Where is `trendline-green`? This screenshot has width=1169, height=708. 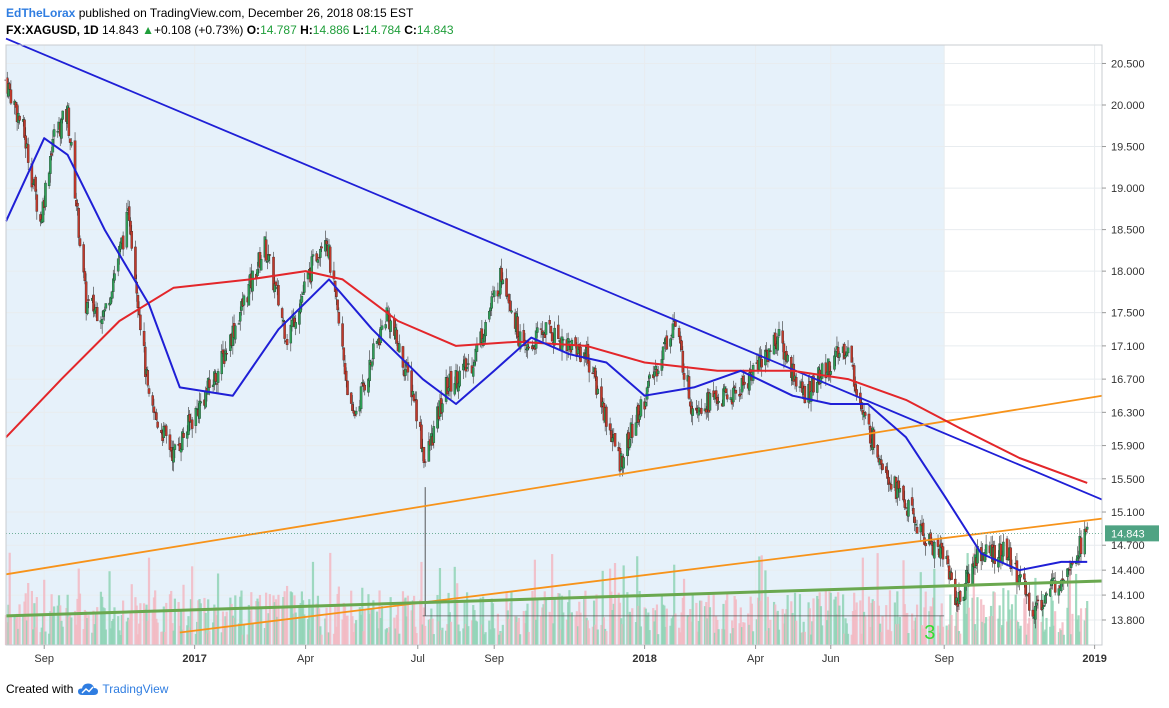 trendline-green is located at coordinates (554, 598).